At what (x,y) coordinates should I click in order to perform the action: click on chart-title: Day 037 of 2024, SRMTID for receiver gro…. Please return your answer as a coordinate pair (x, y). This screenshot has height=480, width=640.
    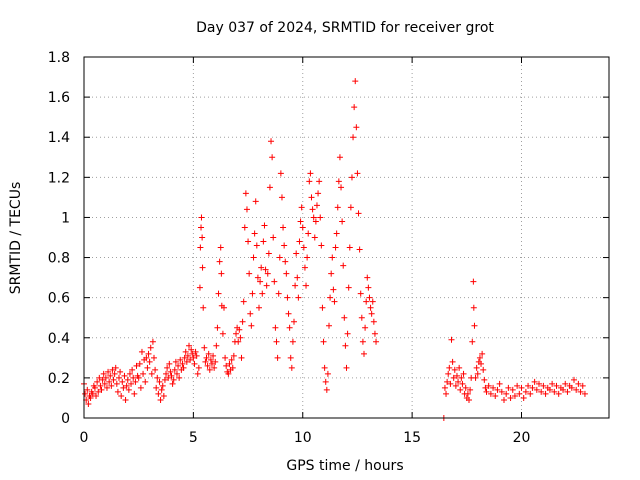
    Looking at the image, I should click on (345, 28).